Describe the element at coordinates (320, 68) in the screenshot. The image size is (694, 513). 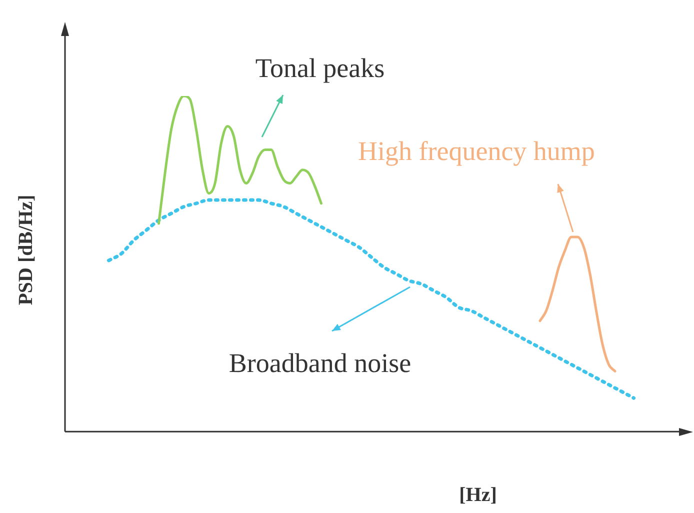
I see `series-label: Tonal peaks` at that location.